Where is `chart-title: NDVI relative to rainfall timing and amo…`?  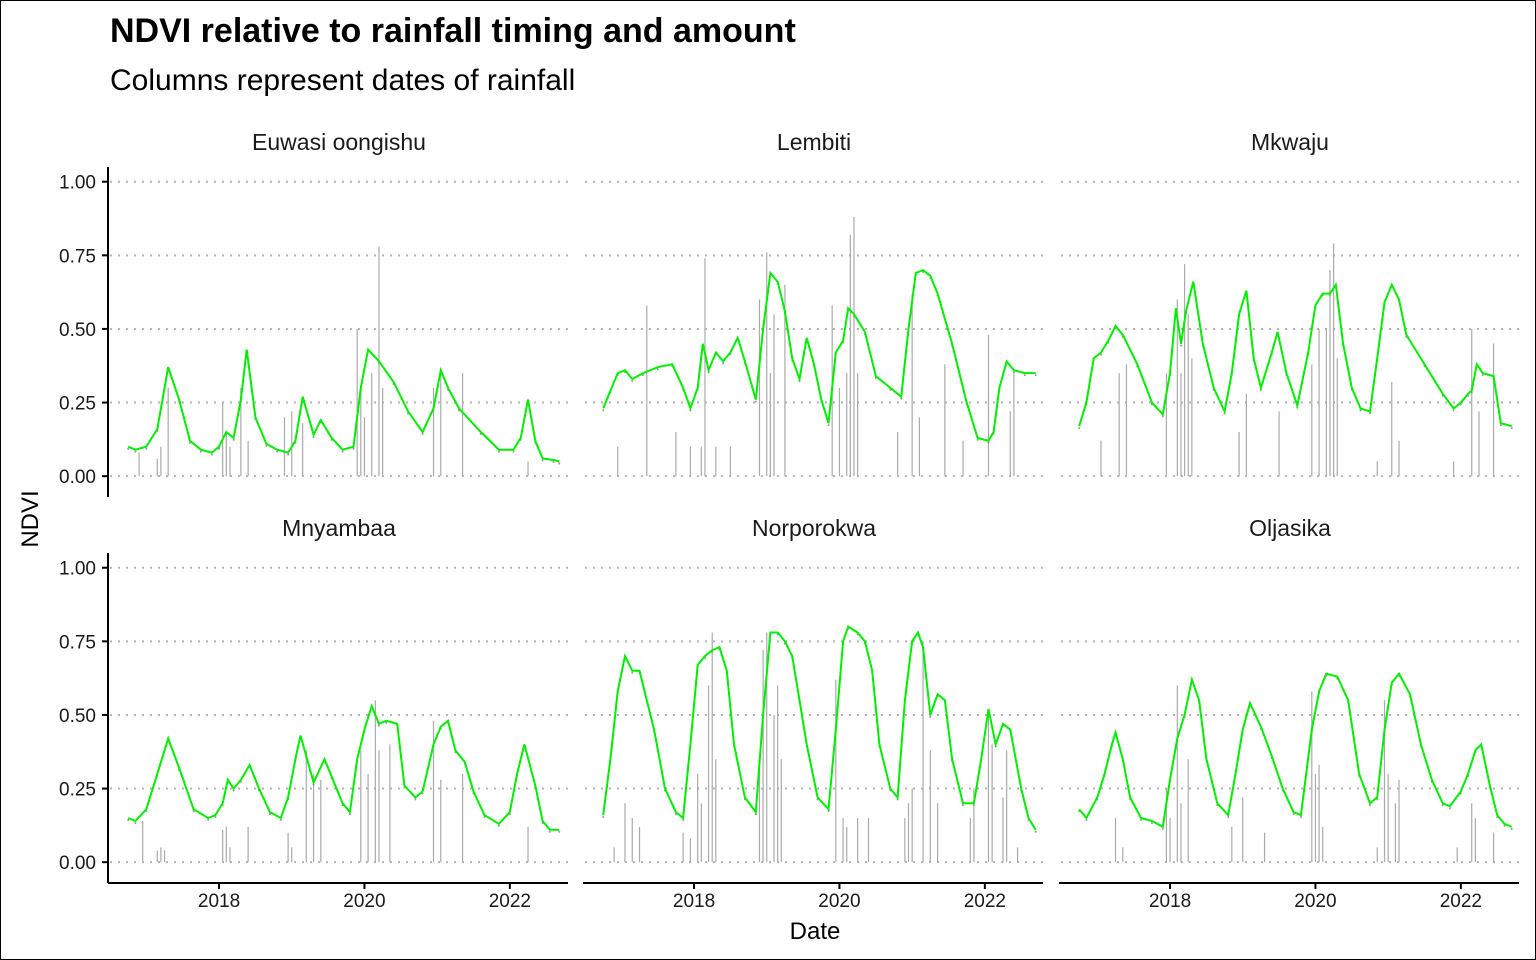 chart-title: NDVI relative to rainfall timing and amo… is located at coordinates (453, 31).